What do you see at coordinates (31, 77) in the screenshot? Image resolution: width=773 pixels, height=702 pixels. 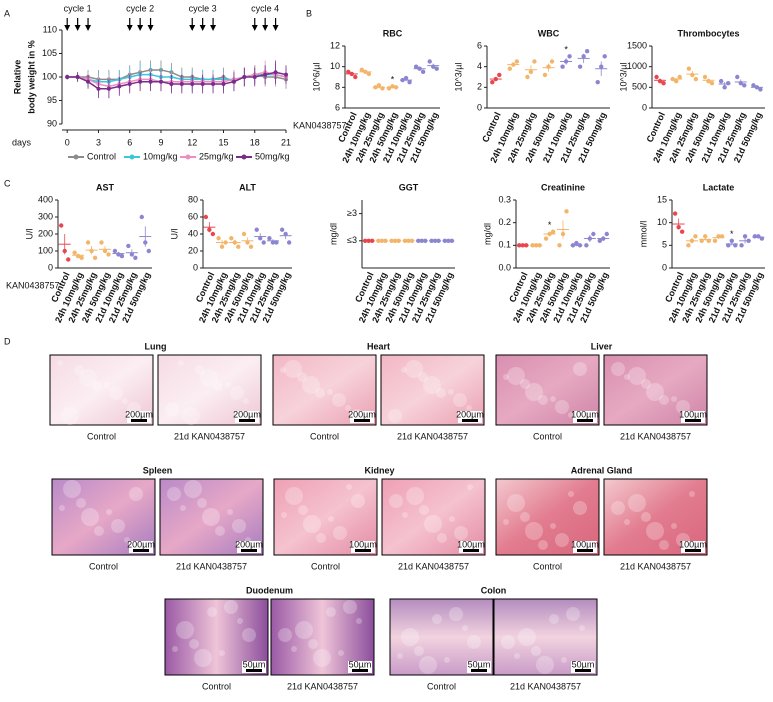 I see `y-axis-label: body weight in %` at bounding box center [31, 77].